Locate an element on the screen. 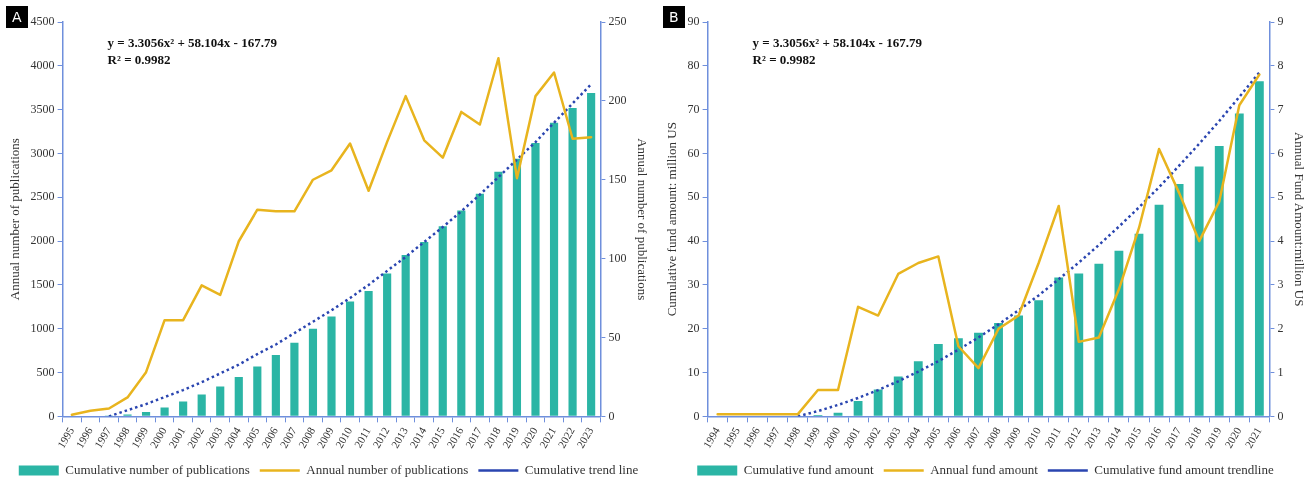  y2-tick-label: 100 is located at coordinates (617, 257).